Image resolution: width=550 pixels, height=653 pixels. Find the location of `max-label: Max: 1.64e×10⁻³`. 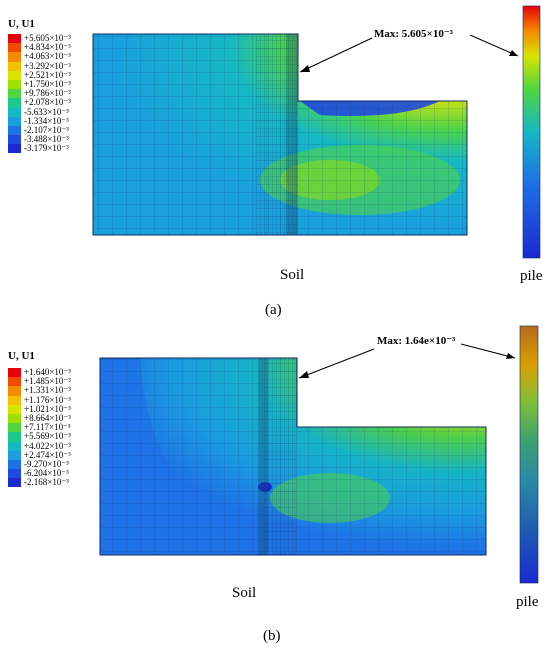

max-label: Max: 1.64e×10⁻³ is located at coordinates (416, 341).